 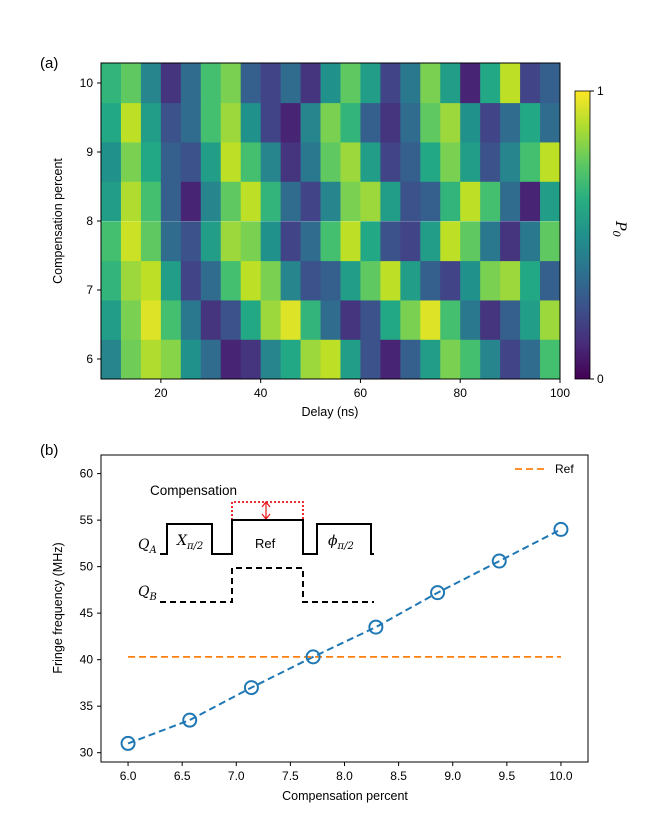 What do you see at coordinates (87, 613) in the screenshot?
I see `line-plot-y-tick-label: 45` at bounding box center [87, 613].